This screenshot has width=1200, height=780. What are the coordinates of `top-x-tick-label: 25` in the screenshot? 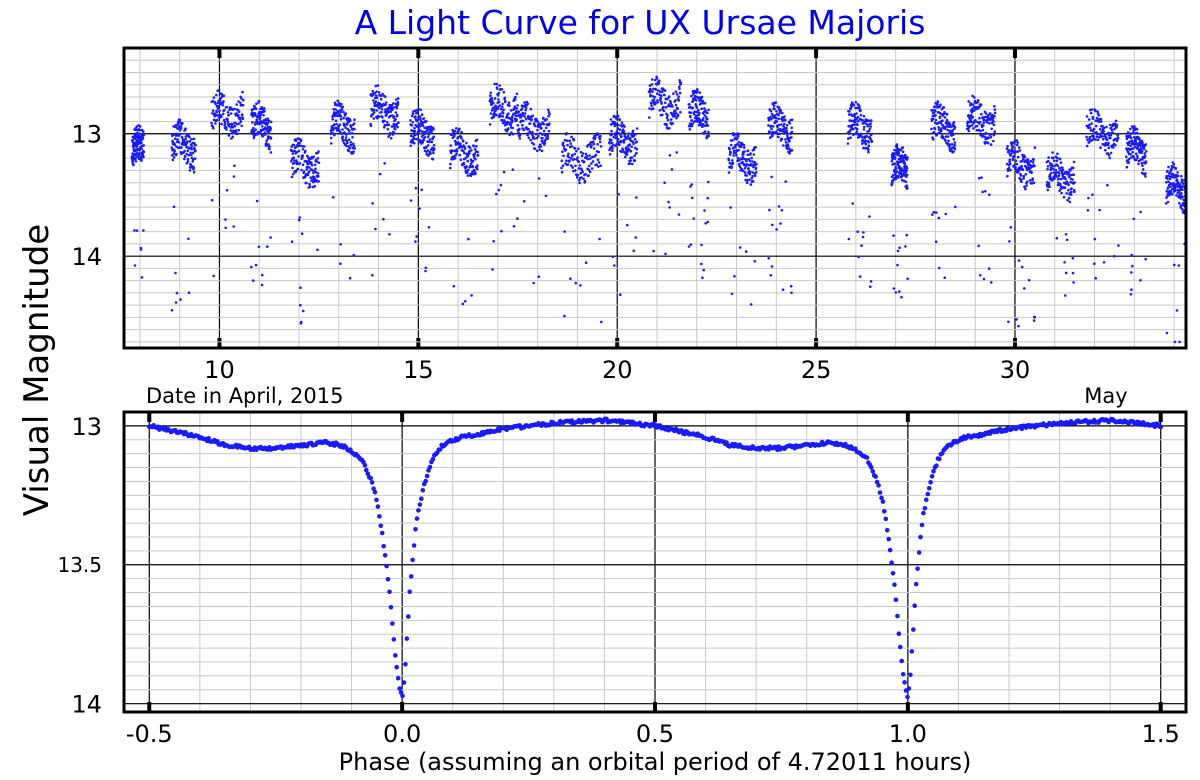 It's located at (816, 370).